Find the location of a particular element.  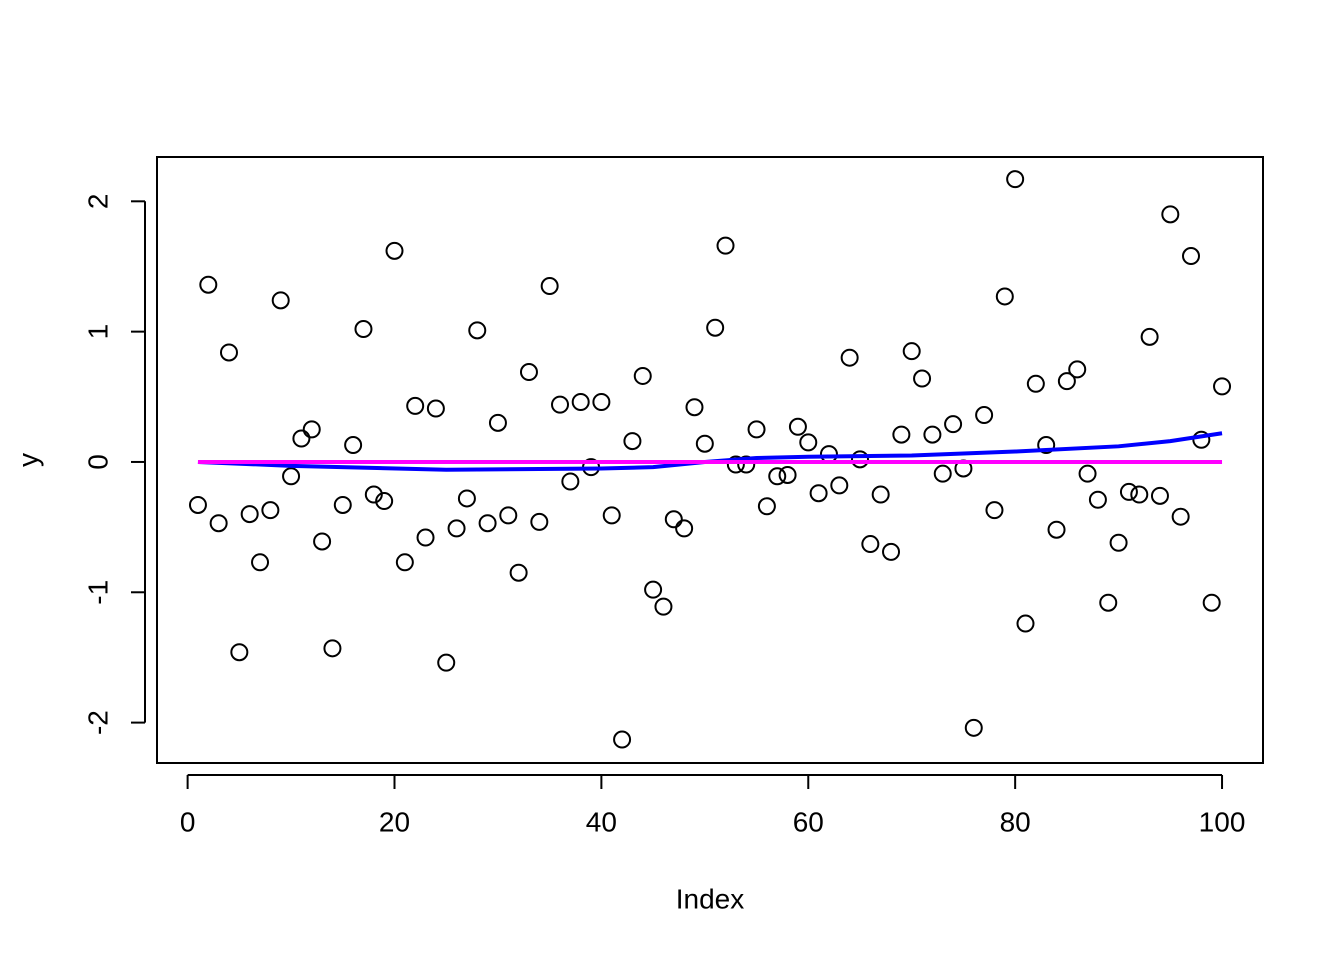

y-axis-label: y is located at coordinates (27, 460).